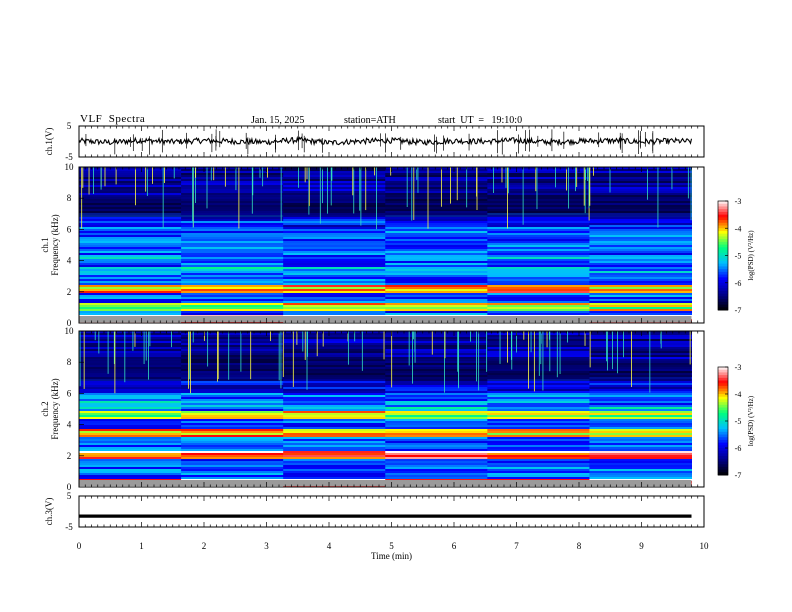 The image size is (792, 612). Describe the element at coordinates (738, 448) in the screenshot. I see `ch2-spectrogram-colorbar-tick-label: -6` at that location.